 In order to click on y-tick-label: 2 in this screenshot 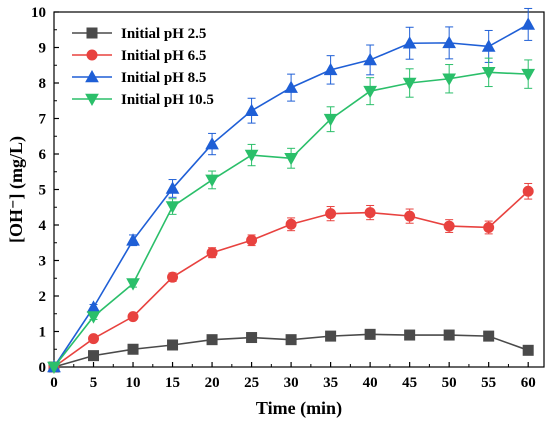, I will do `click(43, 297)`.